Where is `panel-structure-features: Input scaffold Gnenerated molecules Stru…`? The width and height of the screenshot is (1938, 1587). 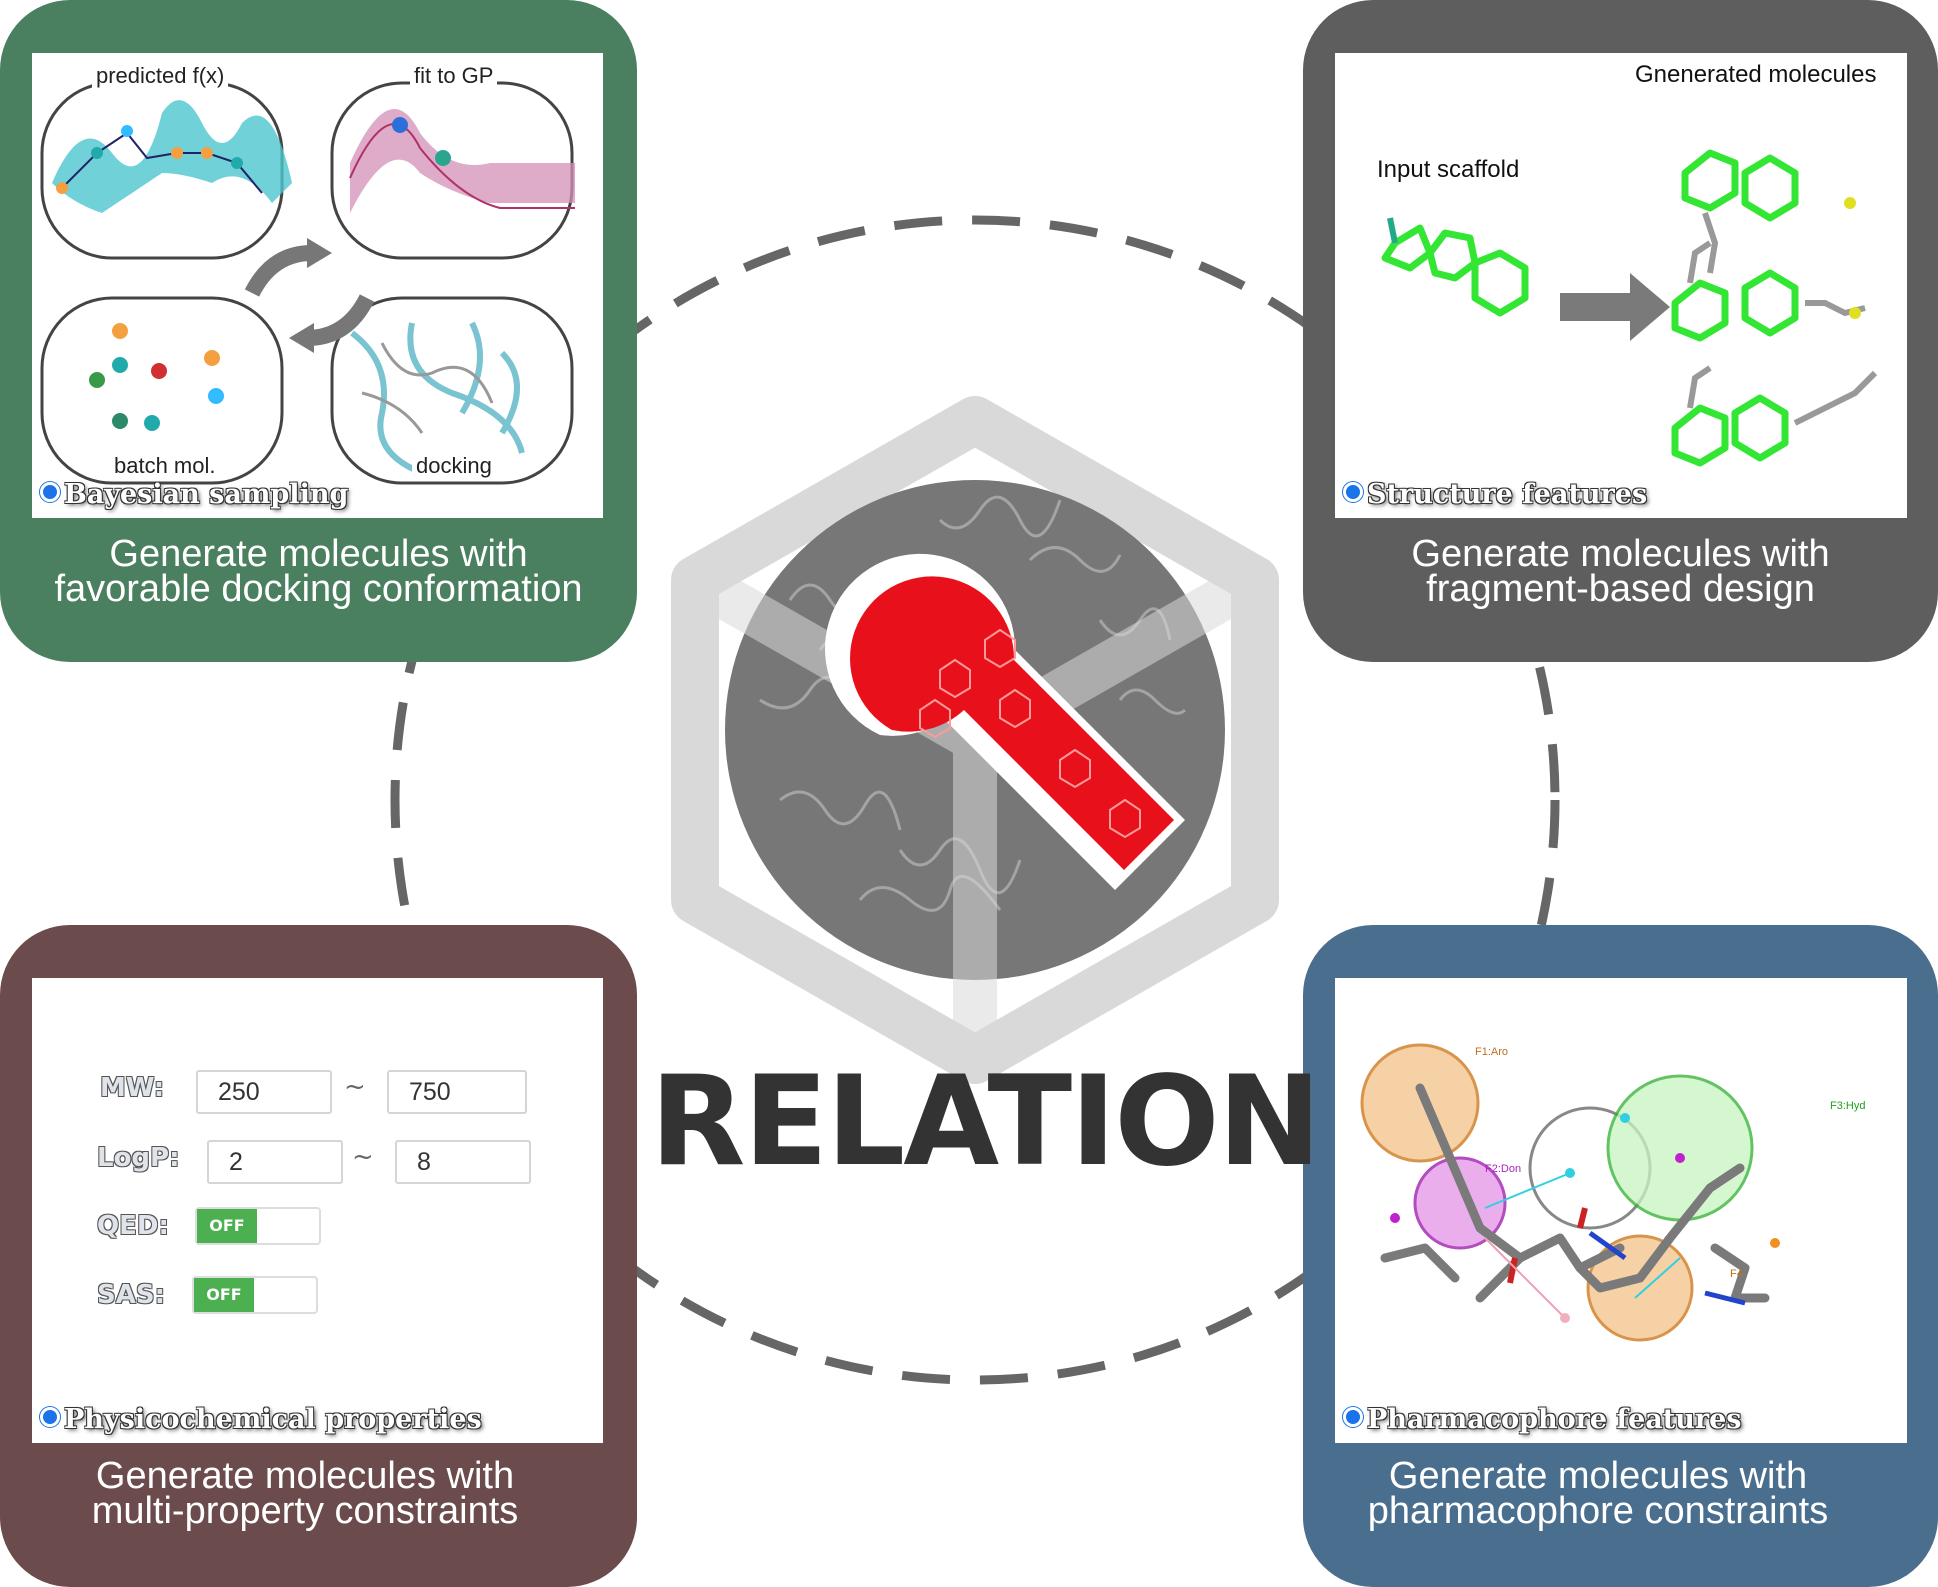 panel-structure-features: Input scaffold Gnenerated molecules Stru… is located at coordinates (1620, 331).